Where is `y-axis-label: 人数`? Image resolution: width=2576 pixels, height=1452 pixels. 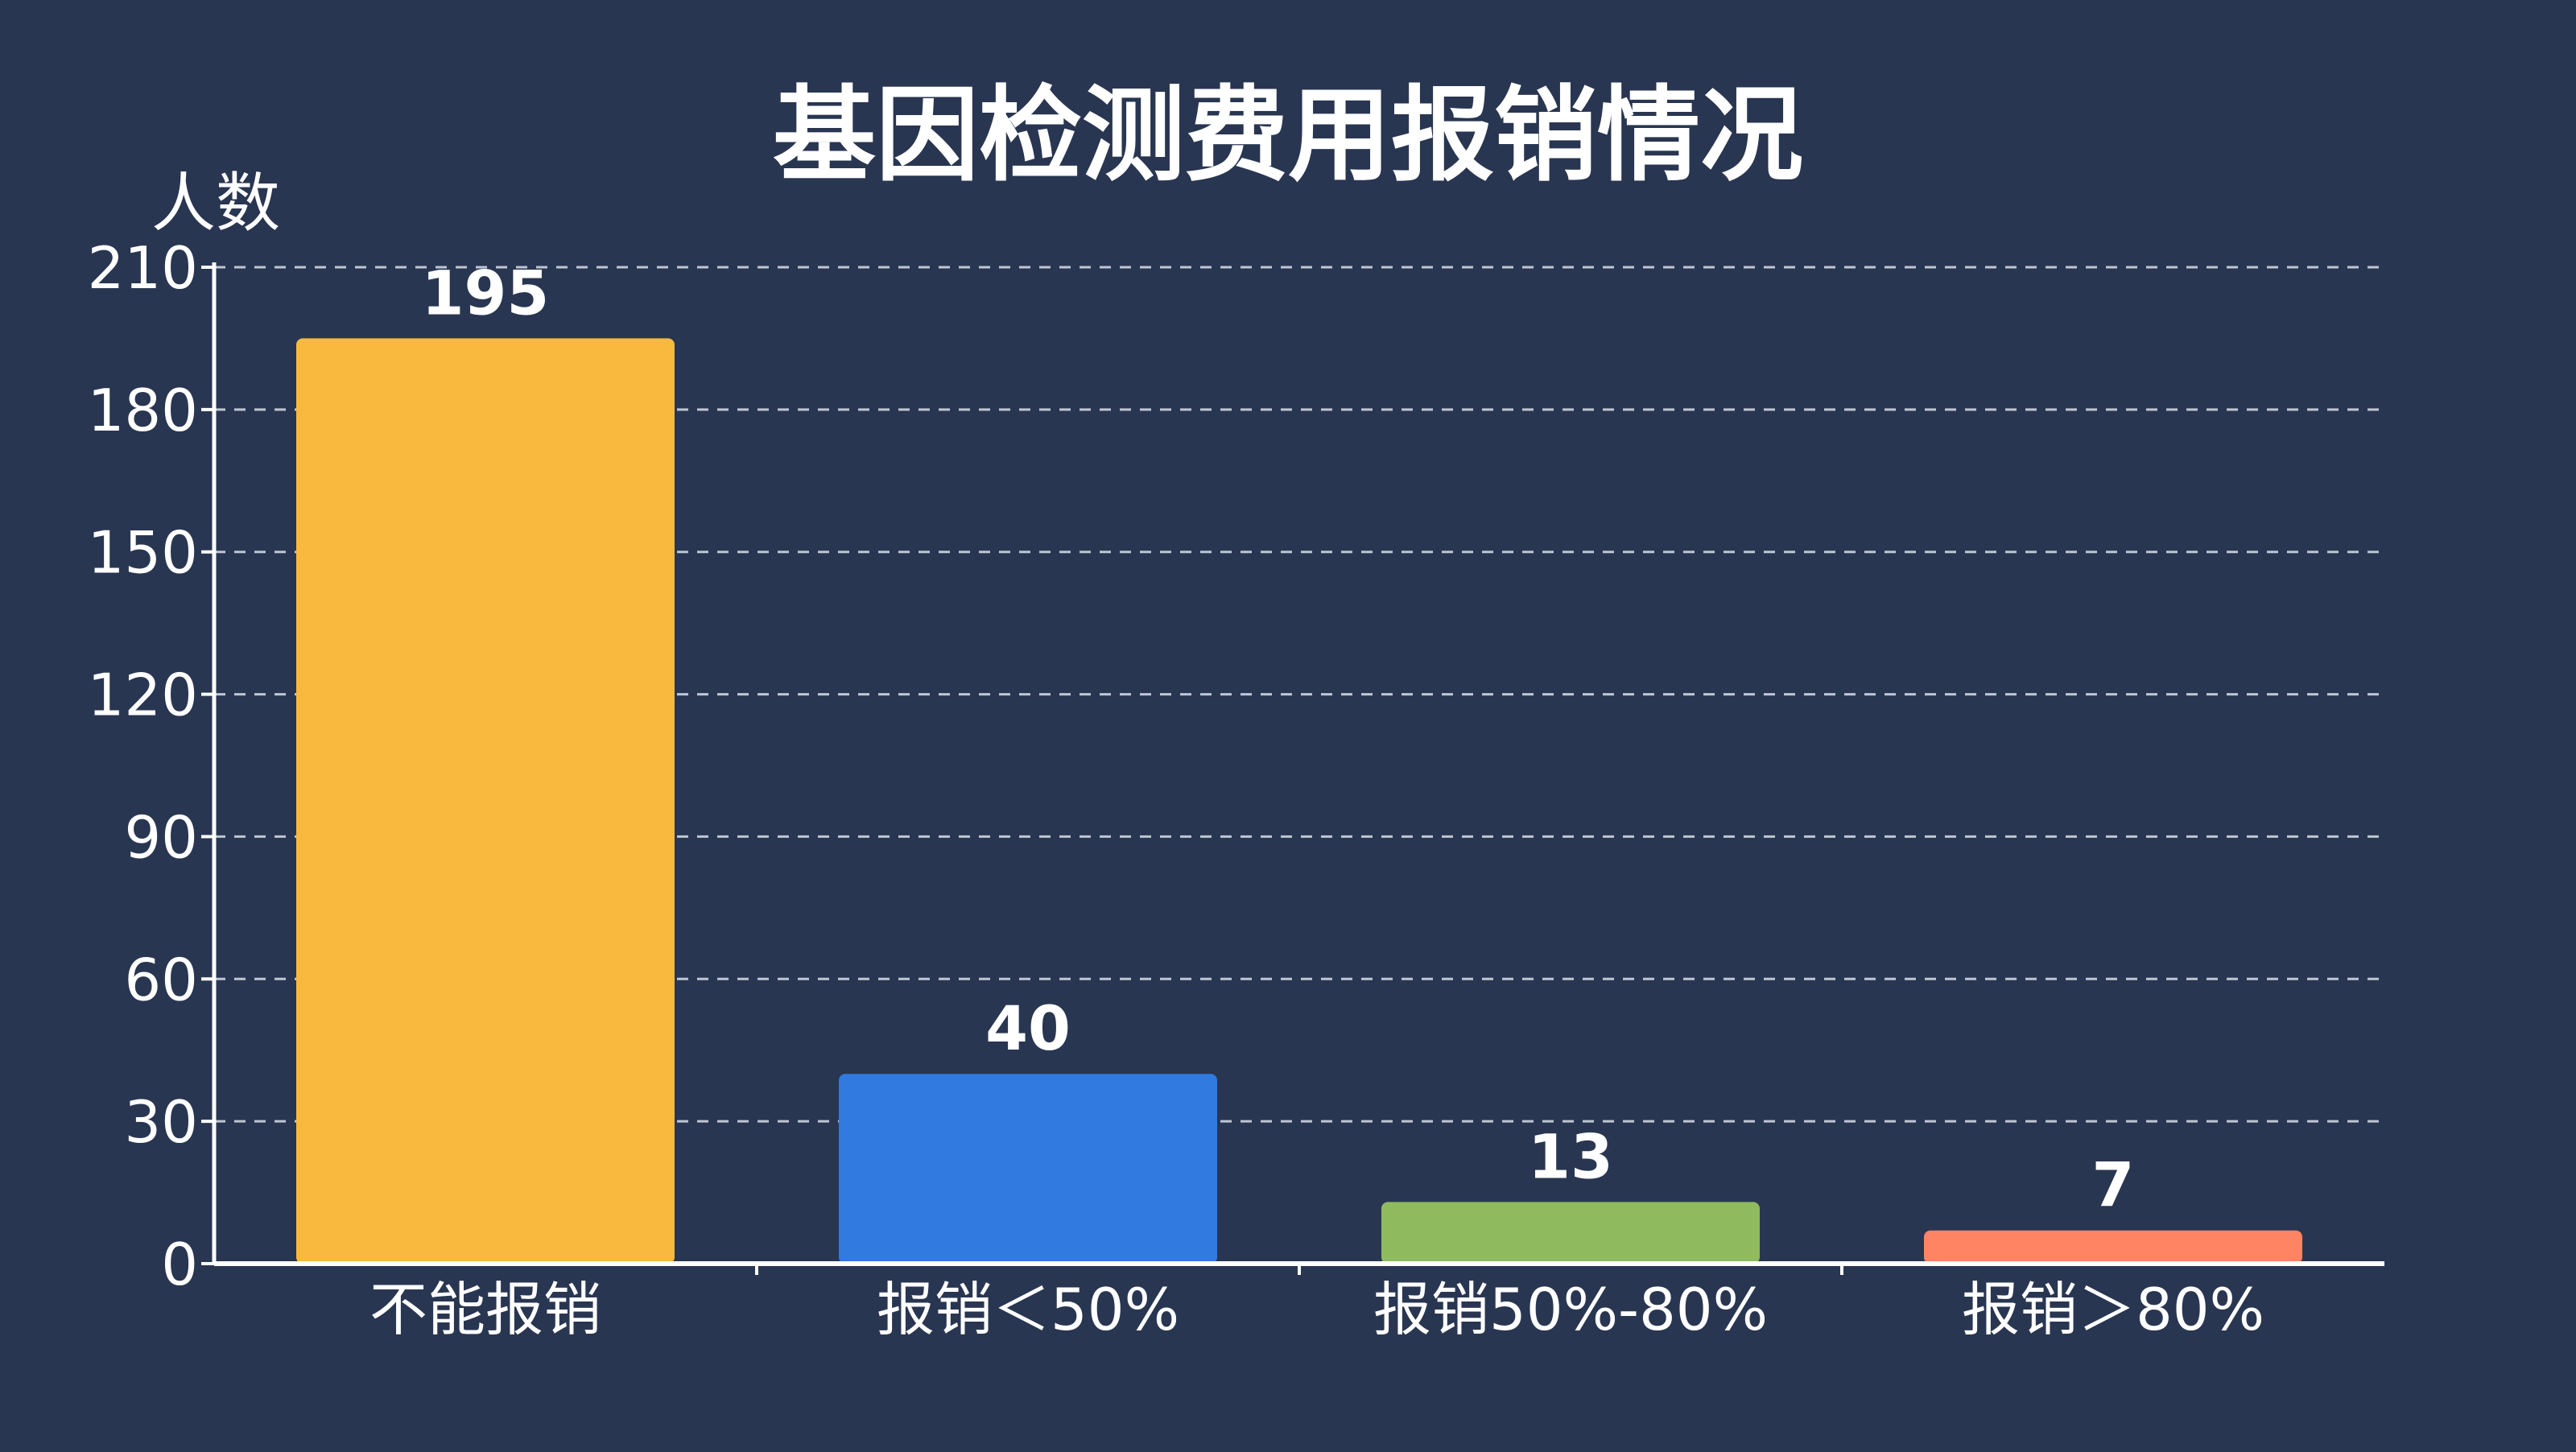 y-axis-label: 人数 is located at coordinates (215, 204).